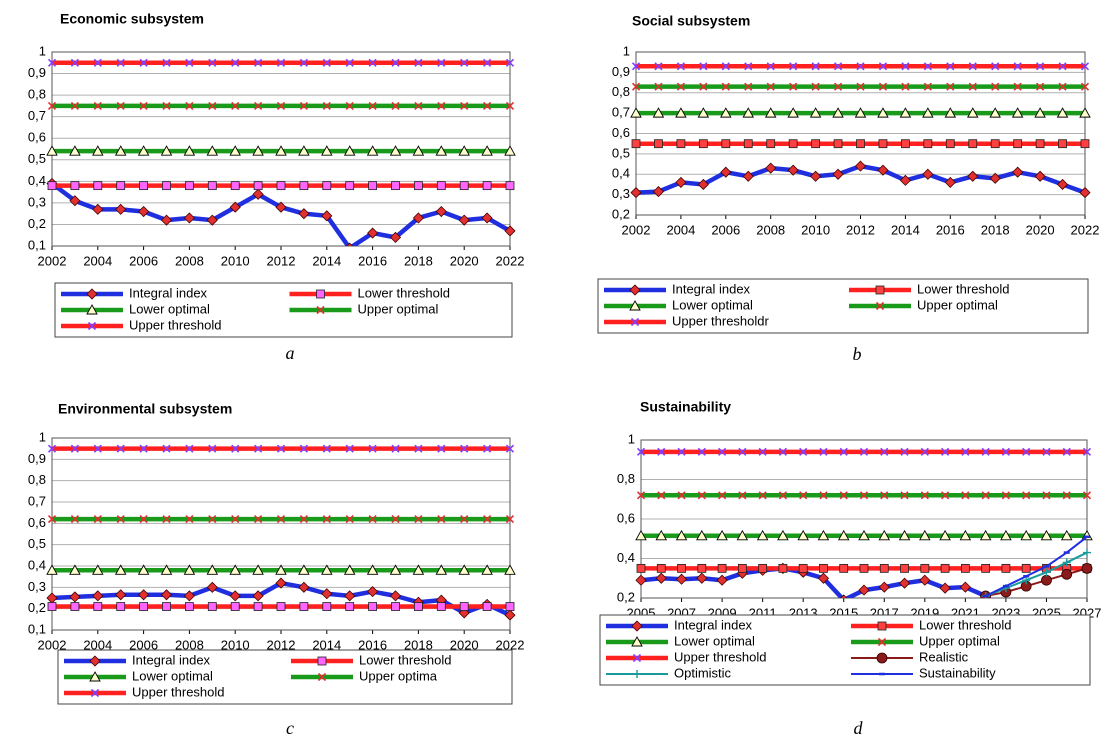  I want to click on series-line, so click(1036, 574).